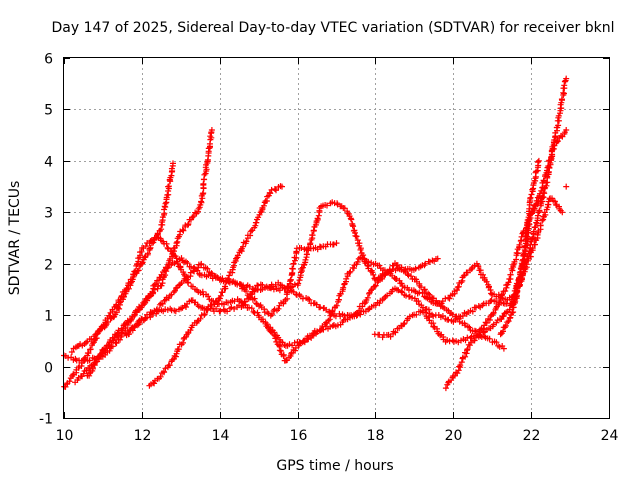  I want to click on x-axis-label: GPS time / hours, so click(334, 466).